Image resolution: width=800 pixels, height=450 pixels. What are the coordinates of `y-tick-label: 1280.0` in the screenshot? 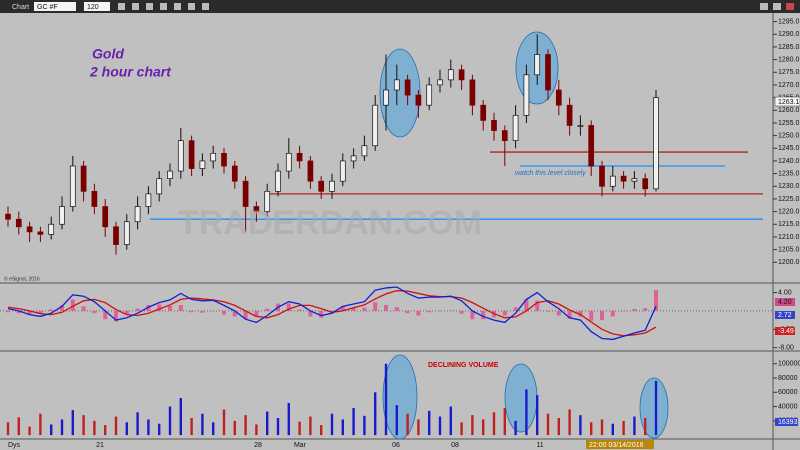 It's located at (789, 59).